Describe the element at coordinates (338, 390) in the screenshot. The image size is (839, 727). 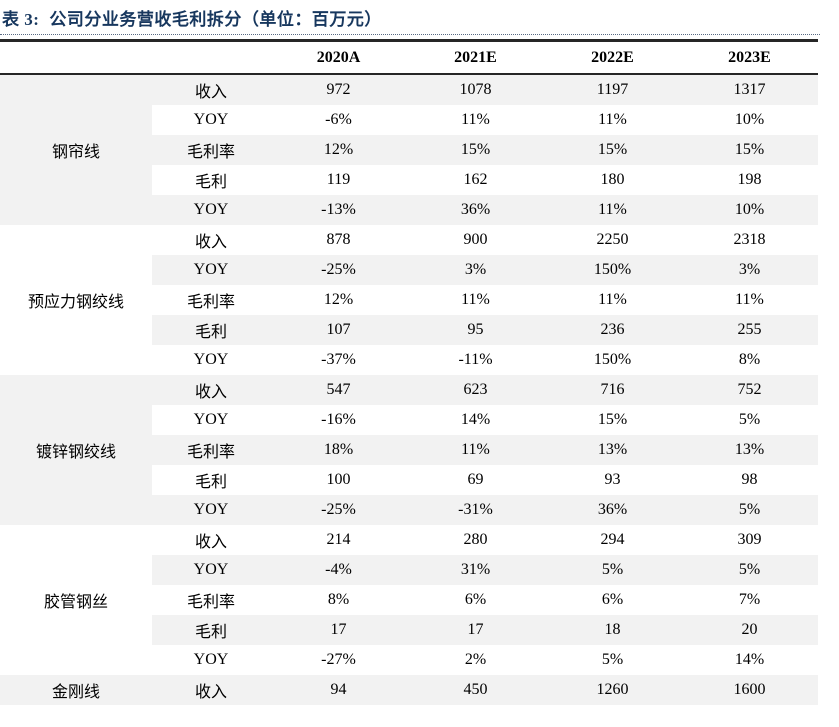
I see `value-cell: 547` at that location.